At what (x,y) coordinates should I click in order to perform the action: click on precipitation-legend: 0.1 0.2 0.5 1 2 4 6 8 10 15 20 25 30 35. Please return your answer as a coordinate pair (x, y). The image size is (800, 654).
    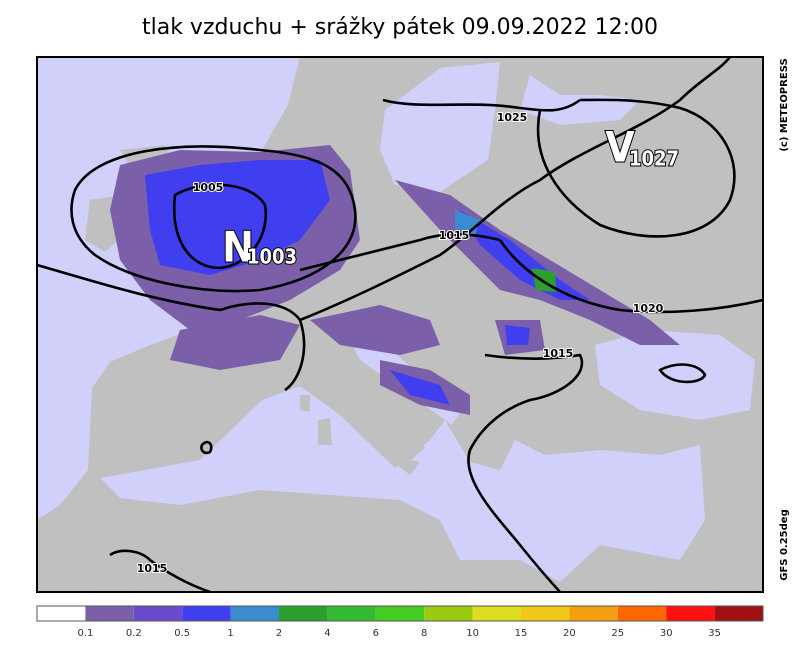
    Looking at the image, I should click on (400, 622).